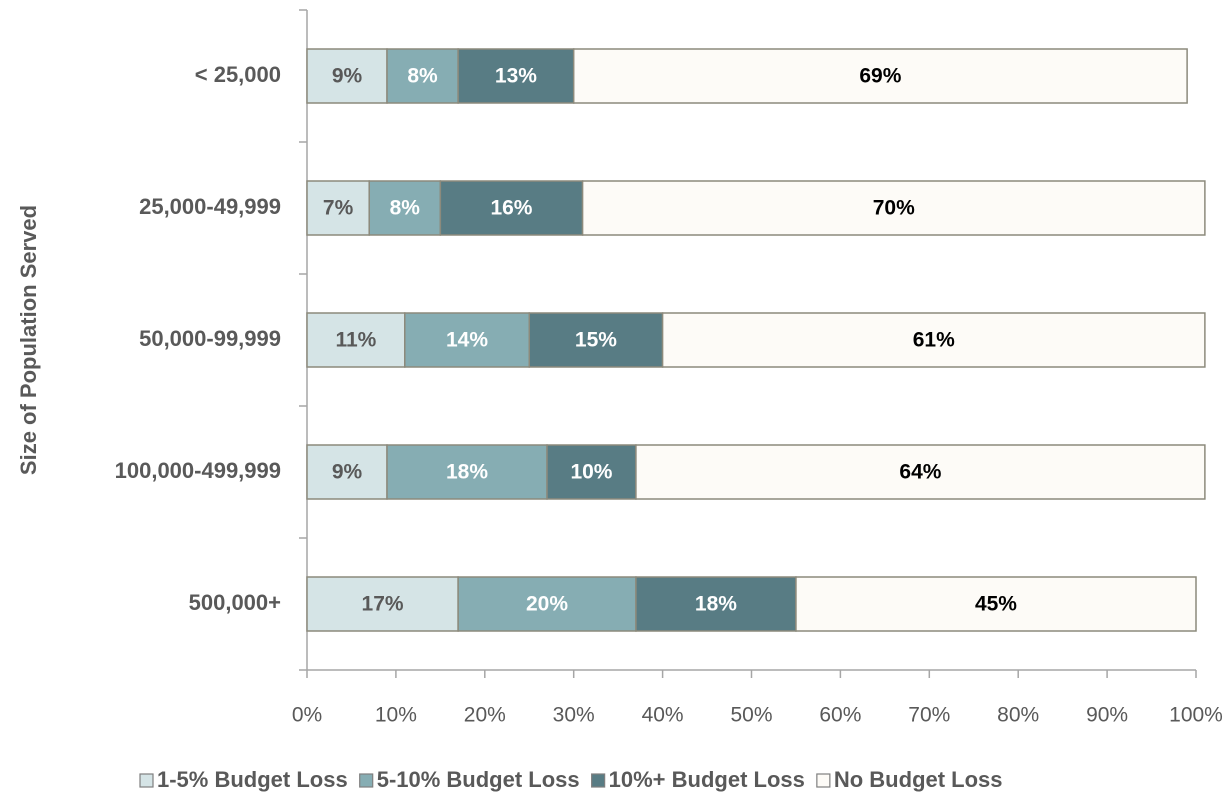  What do you see at coordinates (252, 779) in the screenshot?
I see `legend-label: 1-5% Budget Loss` at bounding box center [252, 779].